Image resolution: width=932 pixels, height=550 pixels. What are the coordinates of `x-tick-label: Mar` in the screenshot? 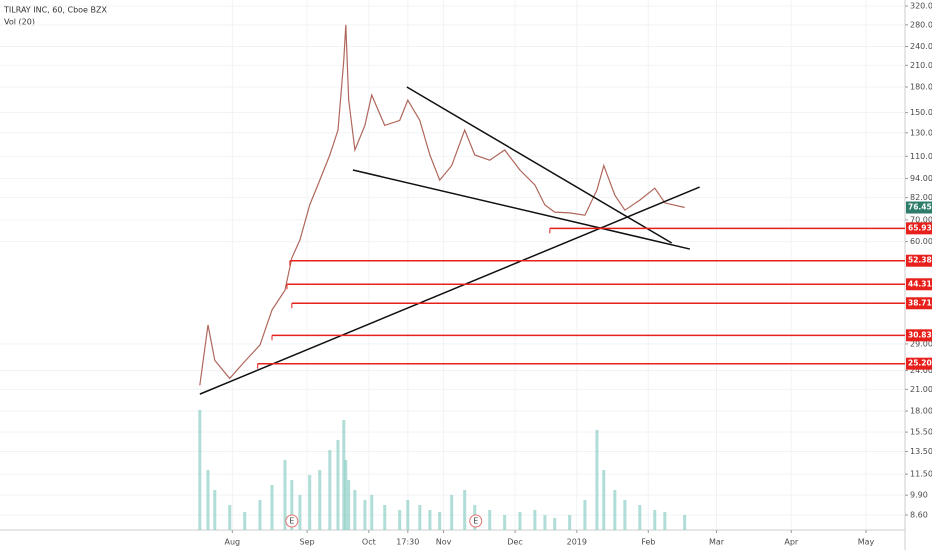 It's located at (717, 542).